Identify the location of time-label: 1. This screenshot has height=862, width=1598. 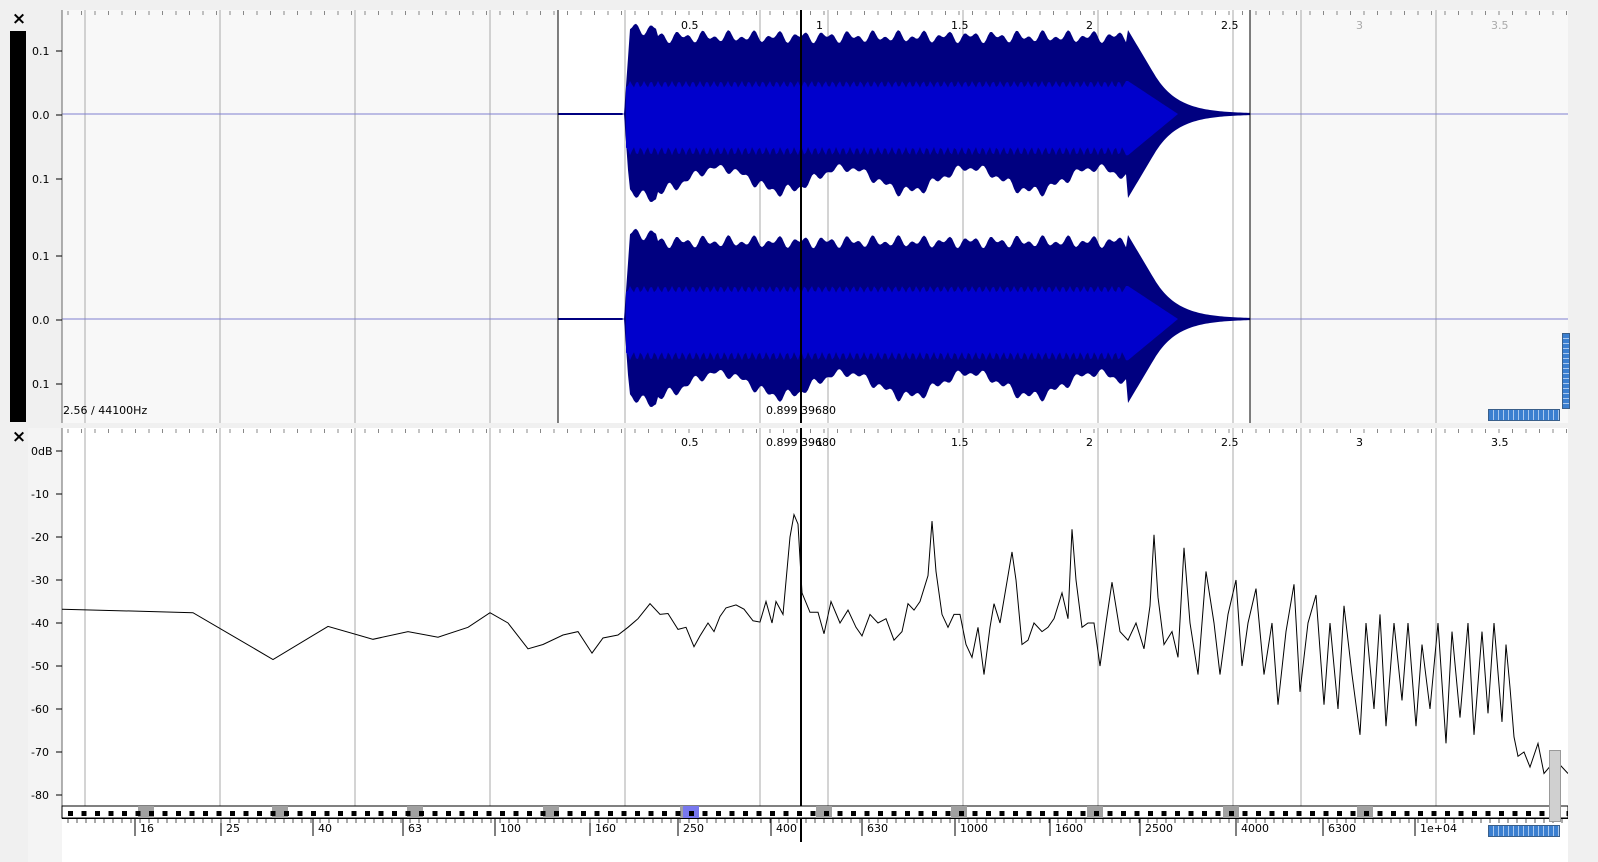
(819, 442).